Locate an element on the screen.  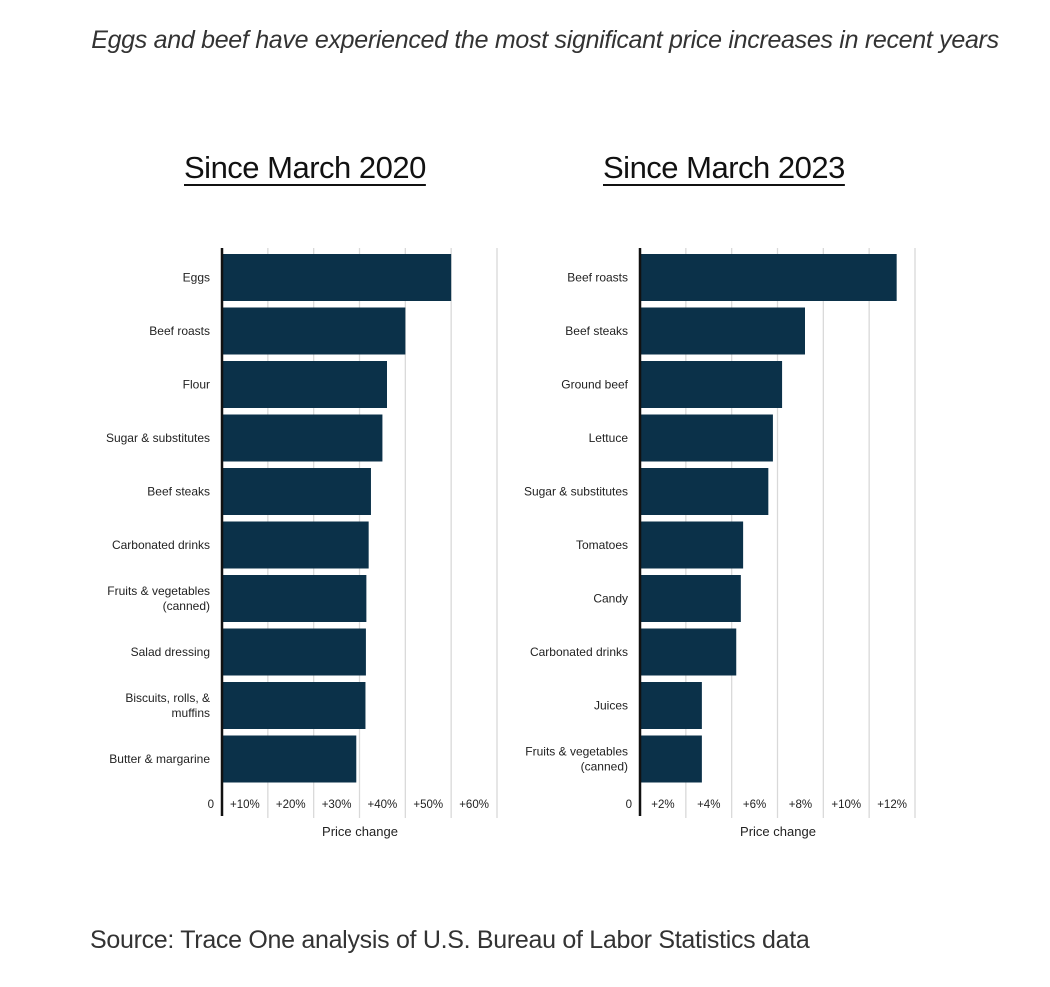
x-tick-label: +60% is located at coordinates (474, 805).